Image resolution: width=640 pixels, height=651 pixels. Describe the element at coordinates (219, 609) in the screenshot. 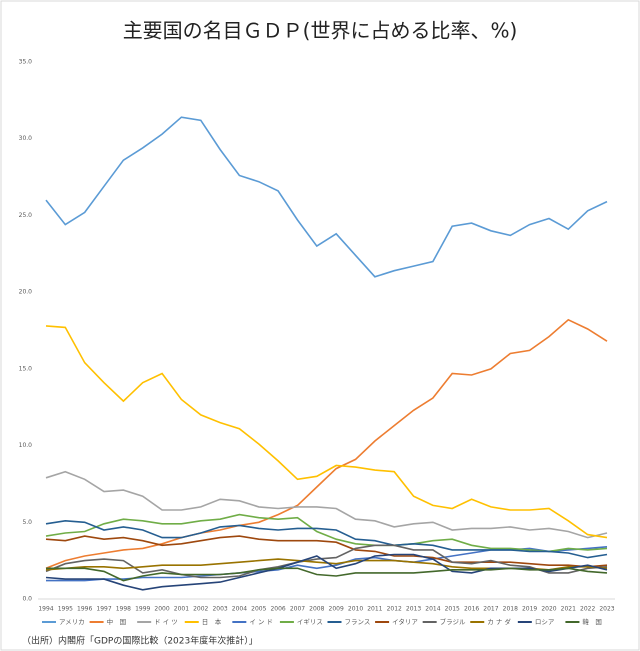

I see `x-tick-label: 2003` at that location.